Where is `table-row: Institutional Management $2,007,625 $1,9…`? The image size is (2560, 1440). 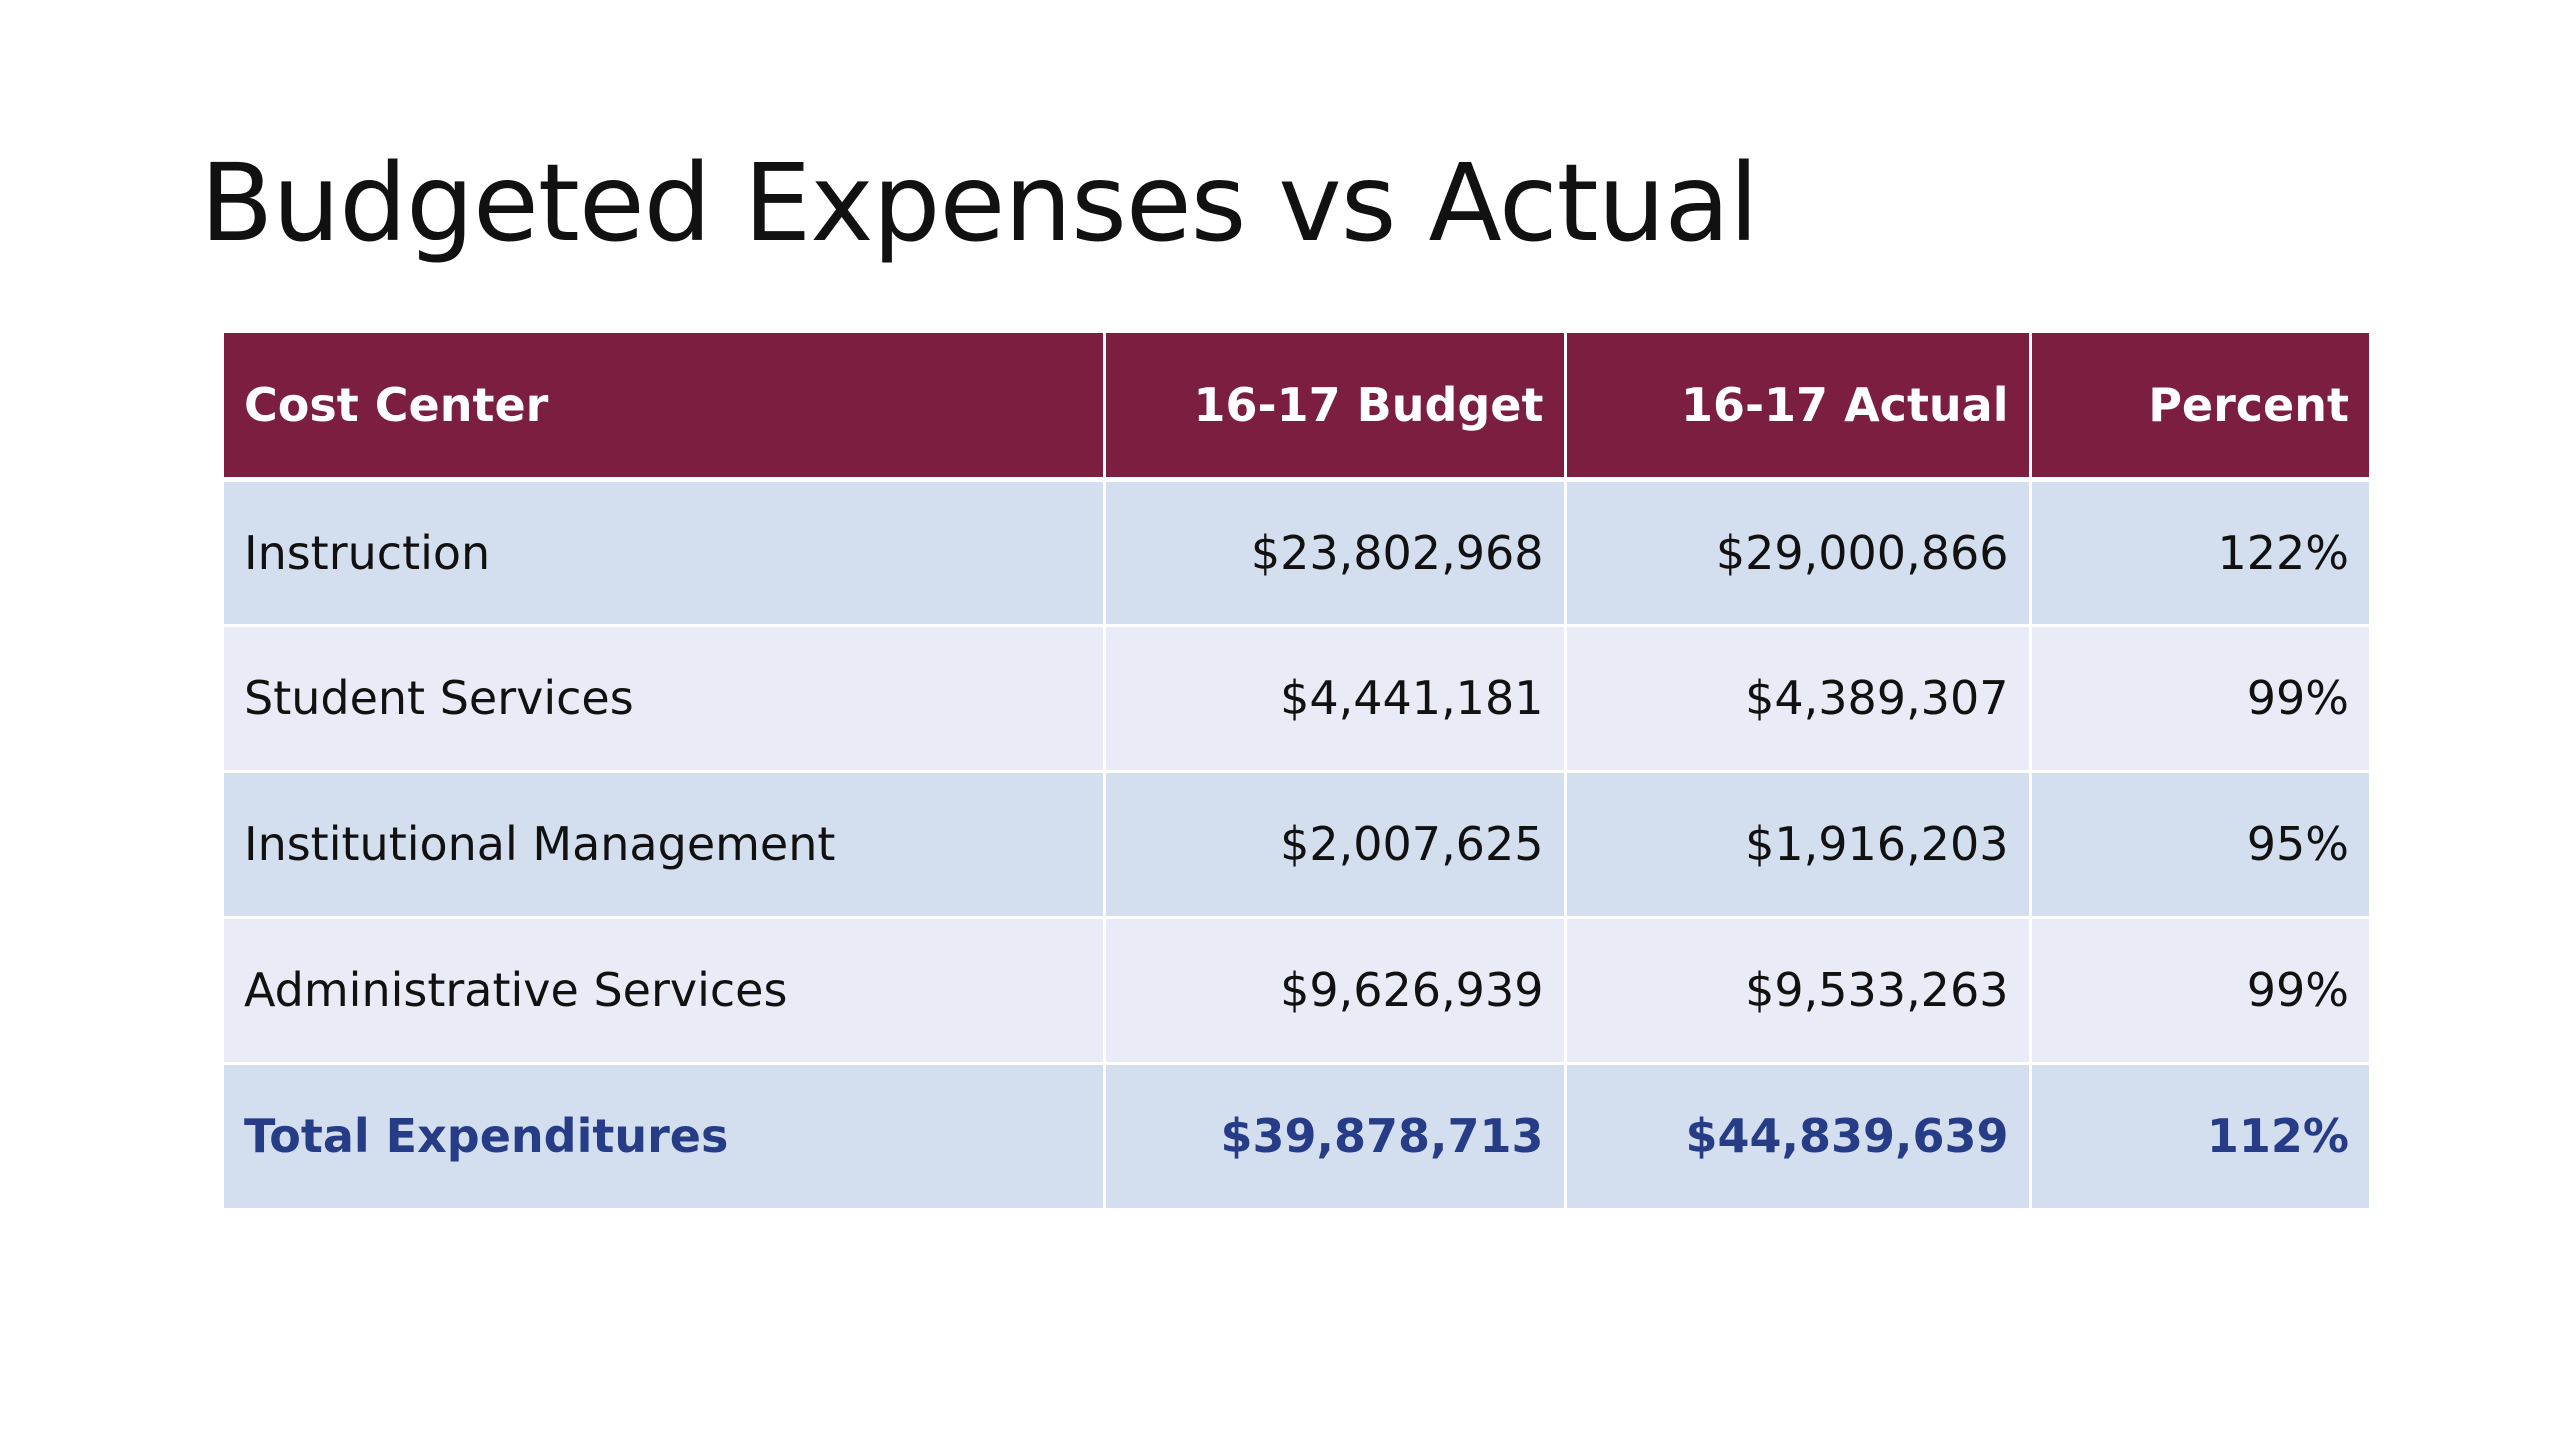
table-row: Institutional Management $2,007,625 $1,9… is located at coordinates (1296, 845).